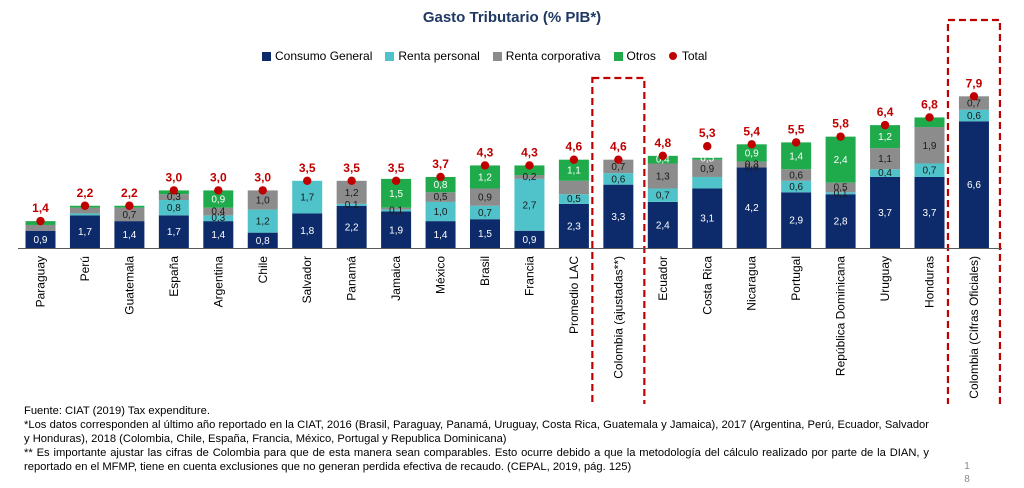  I want to click on legend-label: Renta personal, so click(439, 56).